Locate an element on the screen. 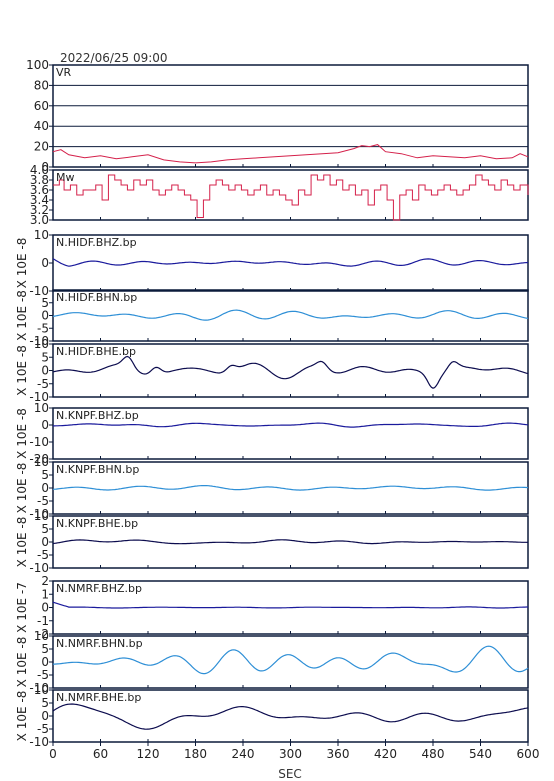 This screenshot has width=554, height=781. panel-label: N.HIDF.BHN.bp is located at coordinates (96, 297).